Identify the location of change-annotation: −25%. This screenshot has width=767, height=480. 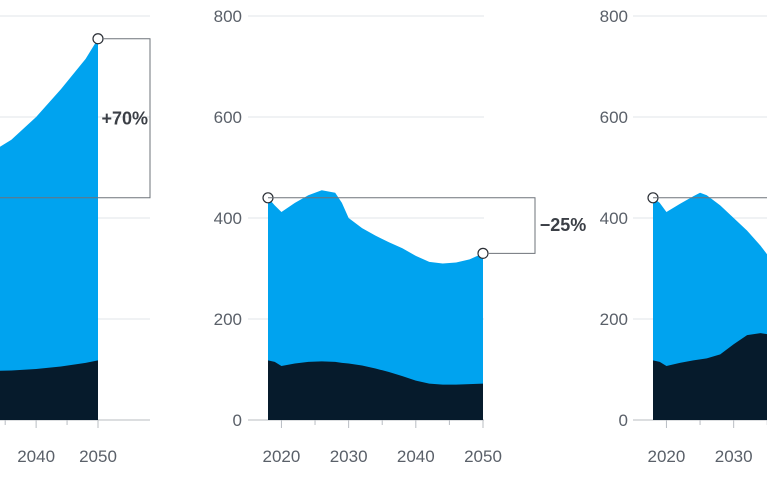
(563, 225).